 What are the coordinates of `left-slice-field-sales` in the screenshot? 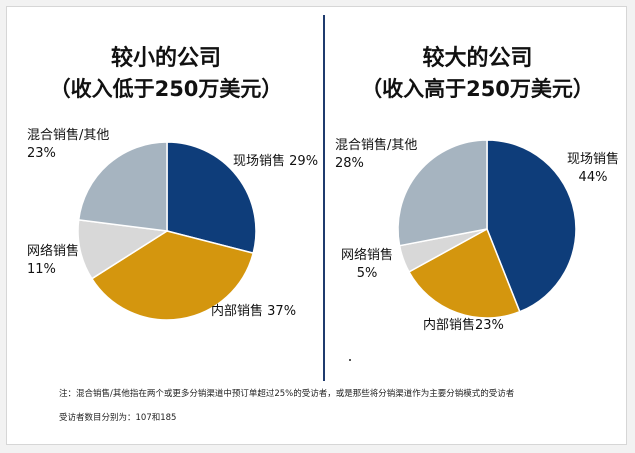 It's located at (211, 198).